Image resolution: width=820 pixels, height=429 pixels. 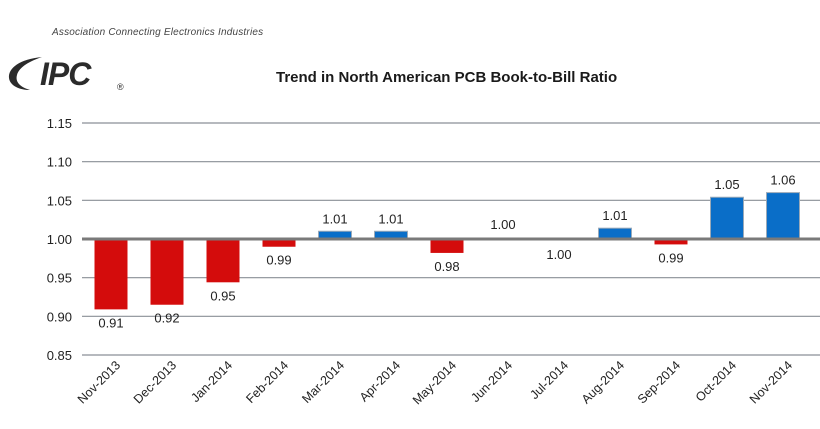 I want to click on bar-sep-2014, so click(x=671, y=242).